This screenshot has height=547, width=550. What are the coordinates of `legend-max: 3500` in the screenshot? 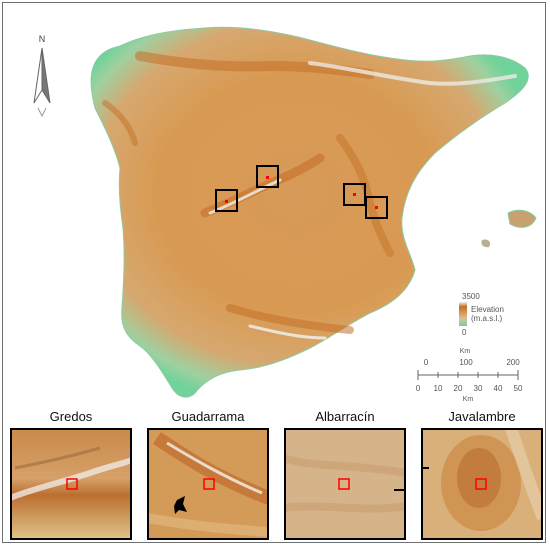 It's located at (471, 296).